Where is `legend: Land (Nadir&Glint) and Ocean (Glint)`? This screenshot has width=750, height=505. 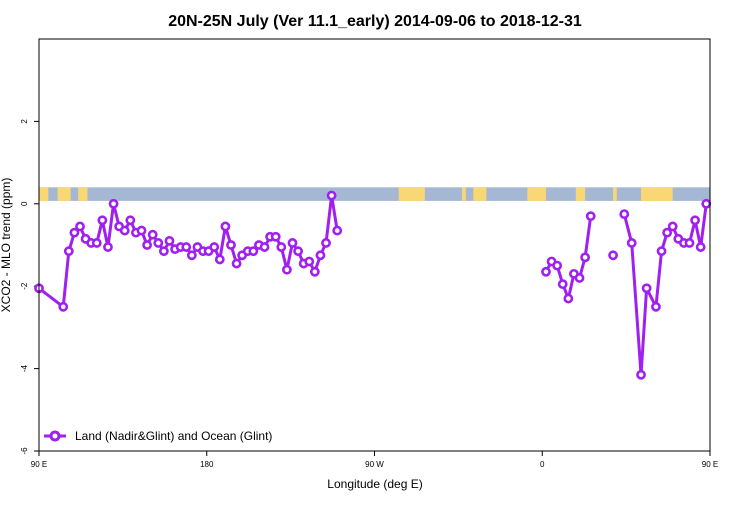
legend: Land (Nadir&Glint) and Ocean (Glint) is located at coordinates (158, 436).